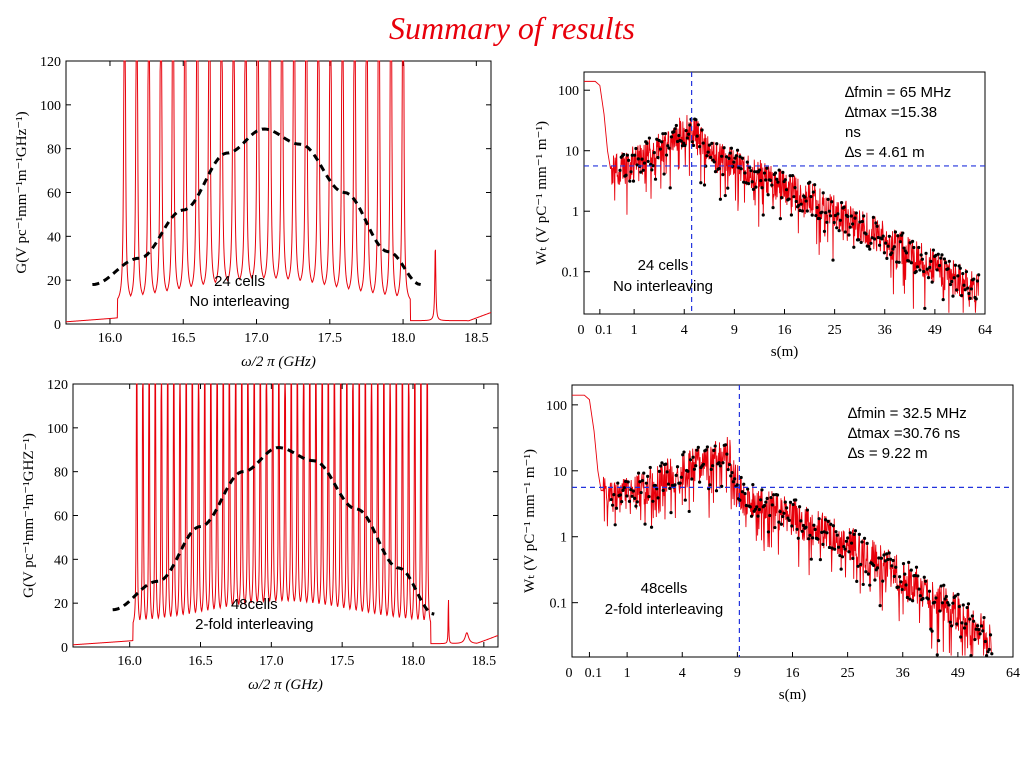 This screenshot has height=768, width=1024. Describe the element at coordinates (785, 330) in the screenshot. I see `x-tick-label: 16` at that location.